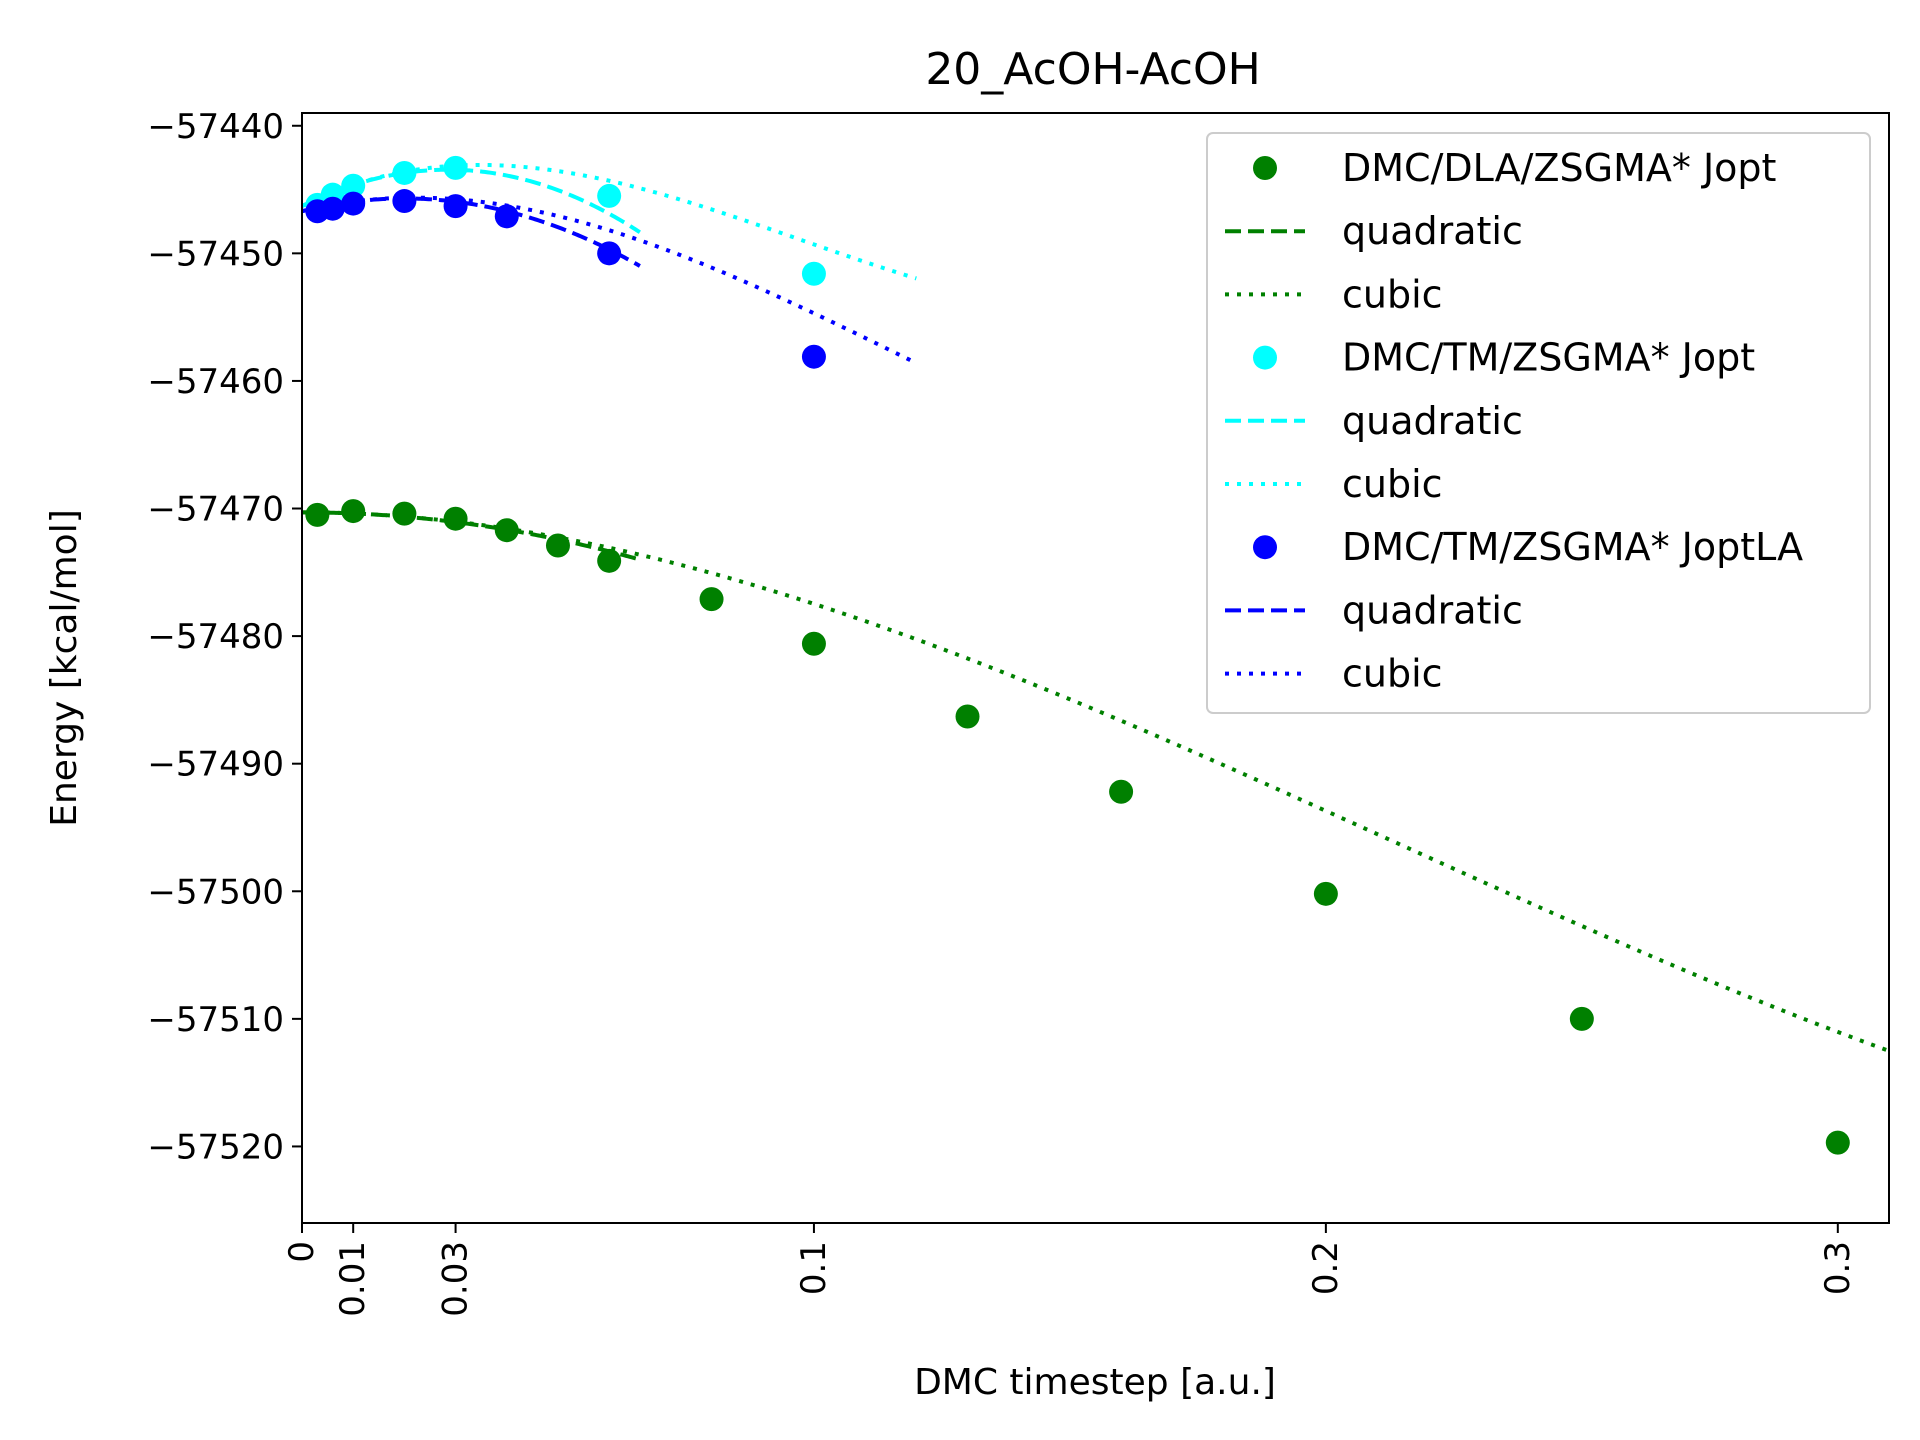  I want to click on y-tick-label: −57520, so click(215, 1147).